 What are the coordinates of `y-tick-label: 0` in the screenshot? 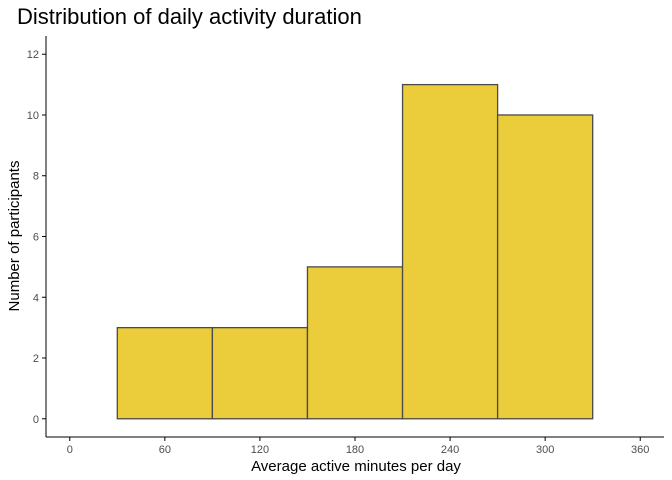 It's located at (36, 420).